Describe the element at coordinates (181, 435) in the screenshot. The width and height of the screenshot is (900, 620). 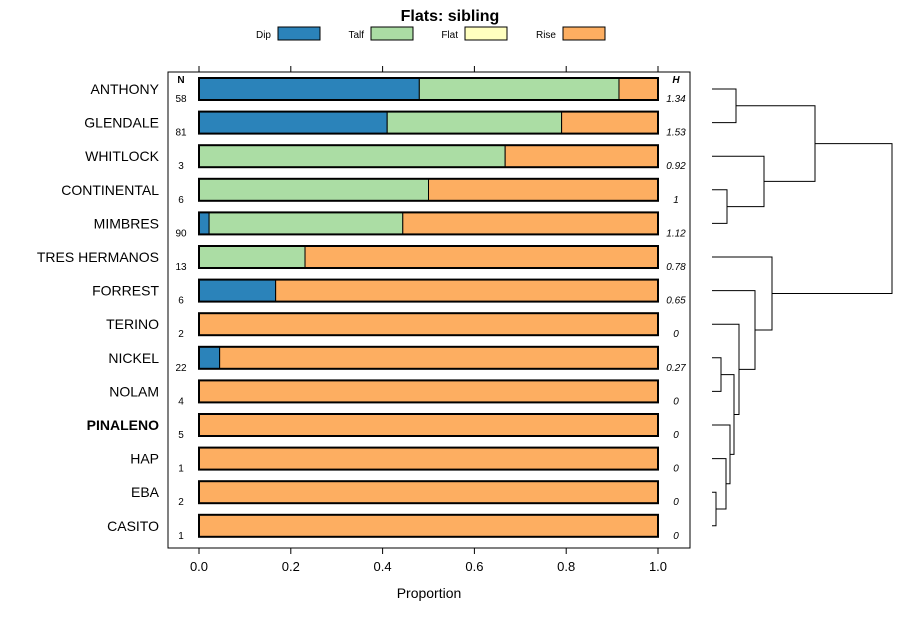
I see `n-value: 5` at that location.